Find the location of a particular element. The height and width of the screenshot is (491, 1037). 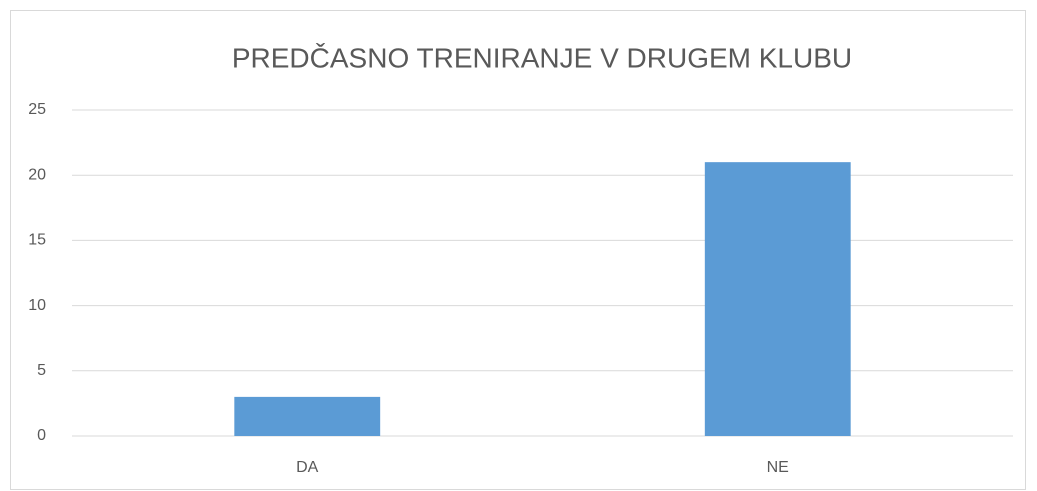

y-tick-label: 5 is located at coordinates (41, 370).